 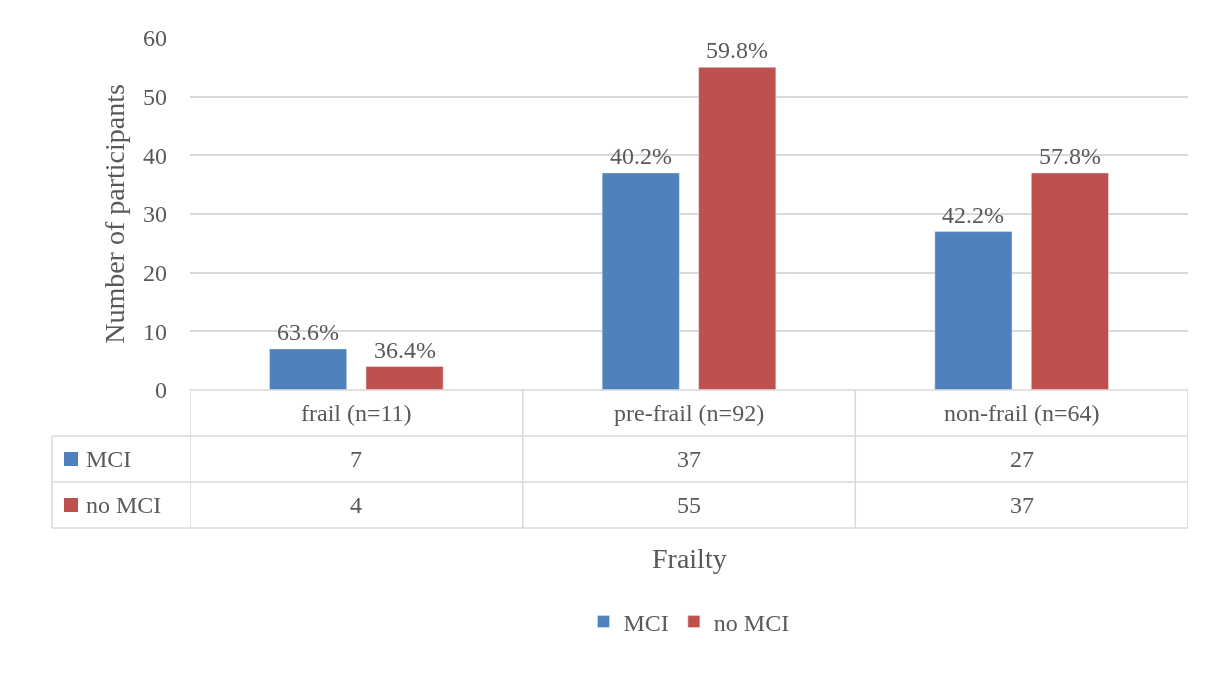 What do you see at coordinates (1070, 156) in the screenshot?
I see `annotation: 57.8%` at bounding box center [1070, 156].